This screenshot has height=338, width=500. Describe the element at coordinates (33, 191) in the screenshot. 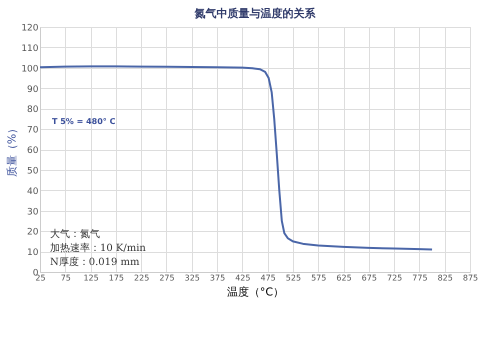

I see `y-tick-label: 40` at that location.